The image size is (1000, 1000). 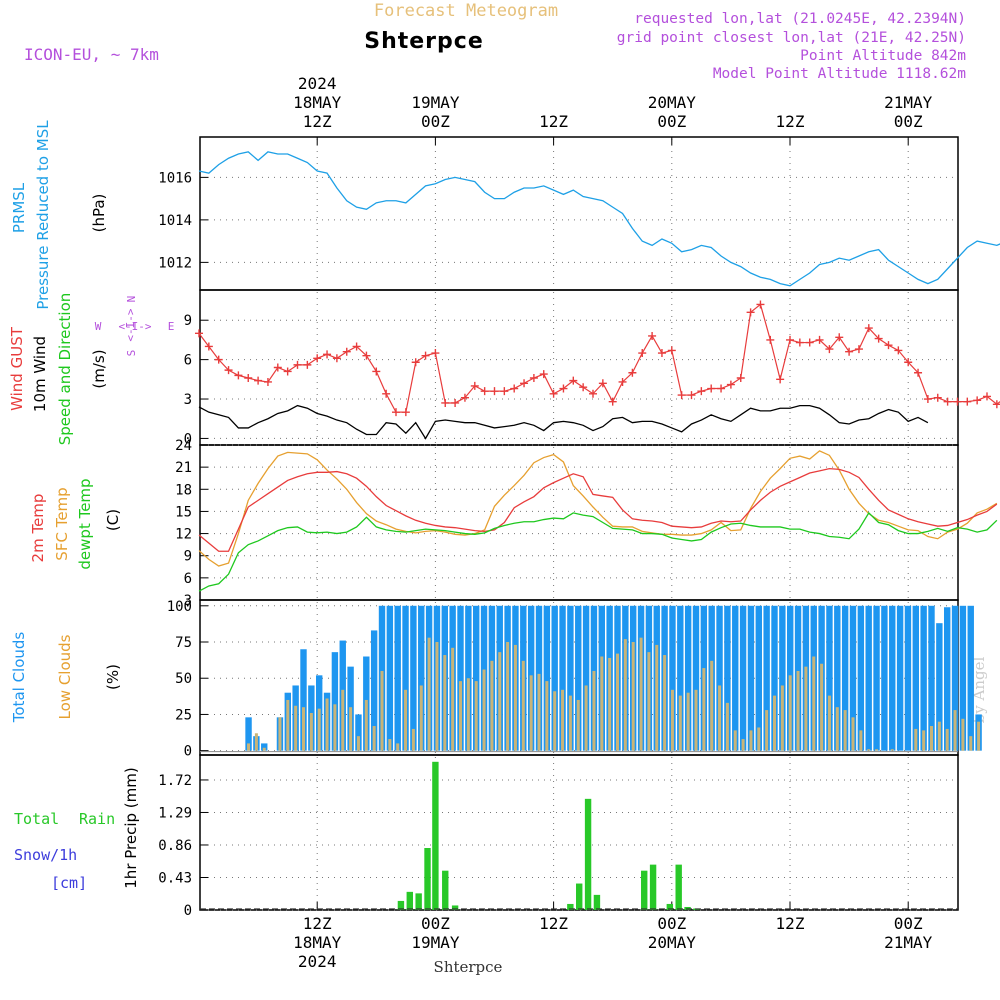 I want to click on temp-tick-label: 24, so click(x=183, y=446).